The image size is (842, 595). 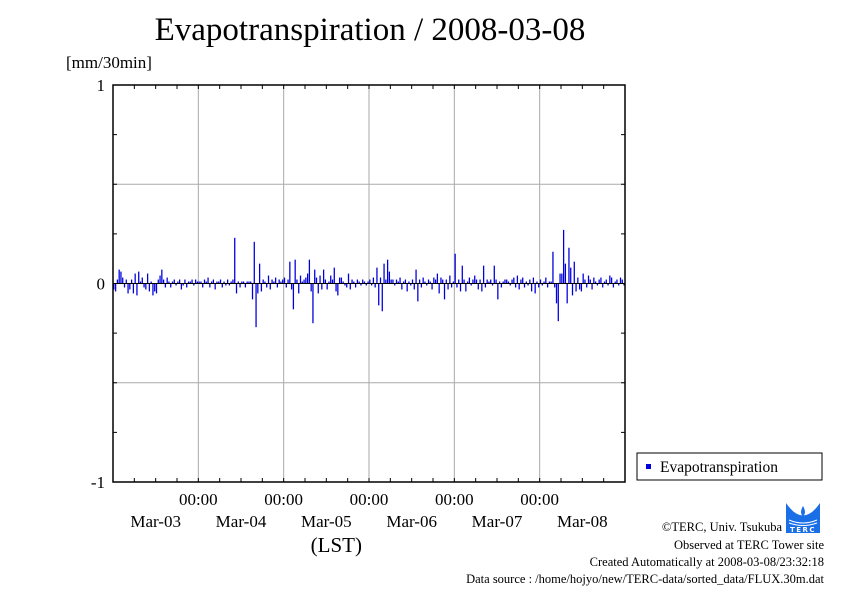 I want to click on legend: Evapotranspiration, so click(x=729, y=466).